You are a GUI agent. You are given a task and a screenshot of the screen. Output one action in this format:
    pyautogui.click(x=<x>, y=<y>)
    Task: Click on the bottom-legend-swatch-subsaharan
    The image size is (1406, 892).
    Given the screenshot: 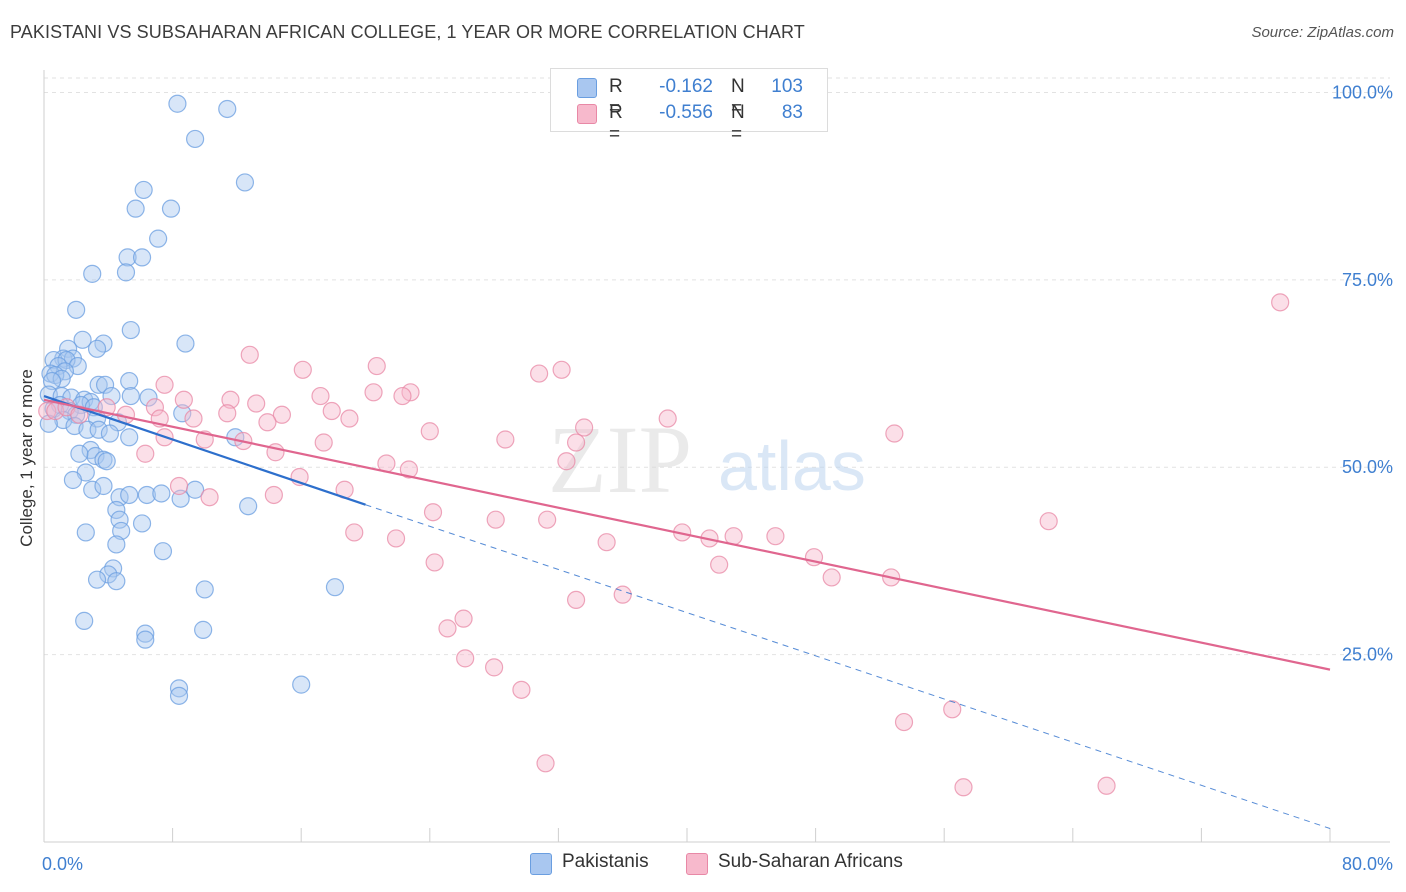 What is the action you would take?
    pyautogui.click(x=697, y=864)
    